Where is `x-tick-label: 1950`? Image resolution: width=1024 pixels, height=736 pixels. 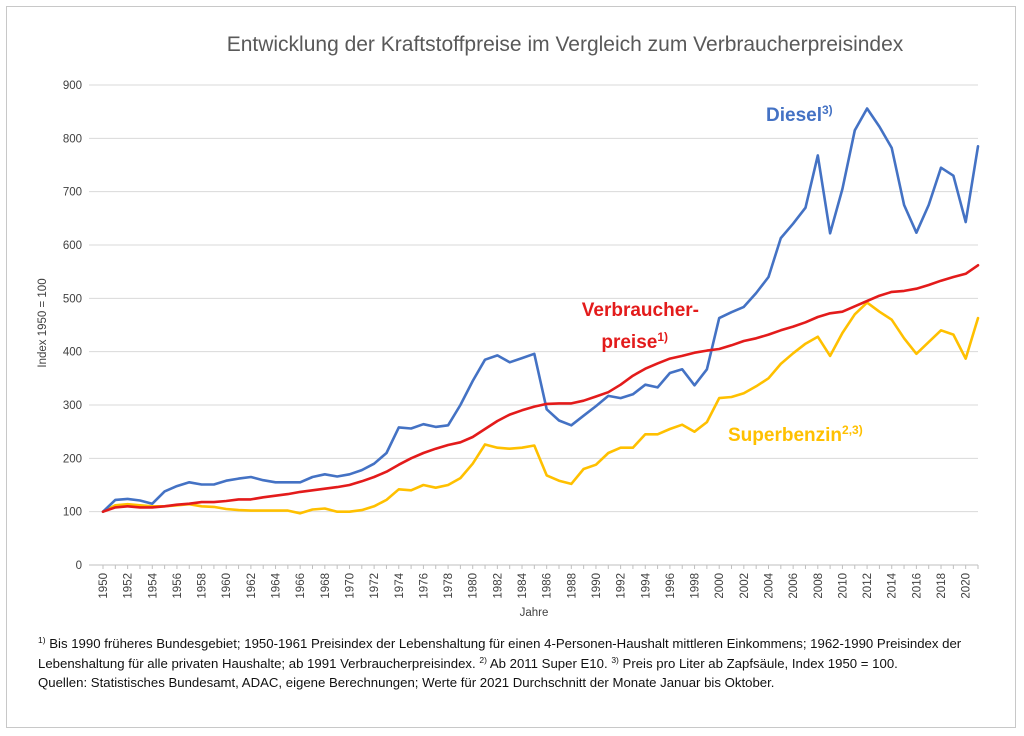 x-tick-label: 1950 is located at coordinates (104, 586).